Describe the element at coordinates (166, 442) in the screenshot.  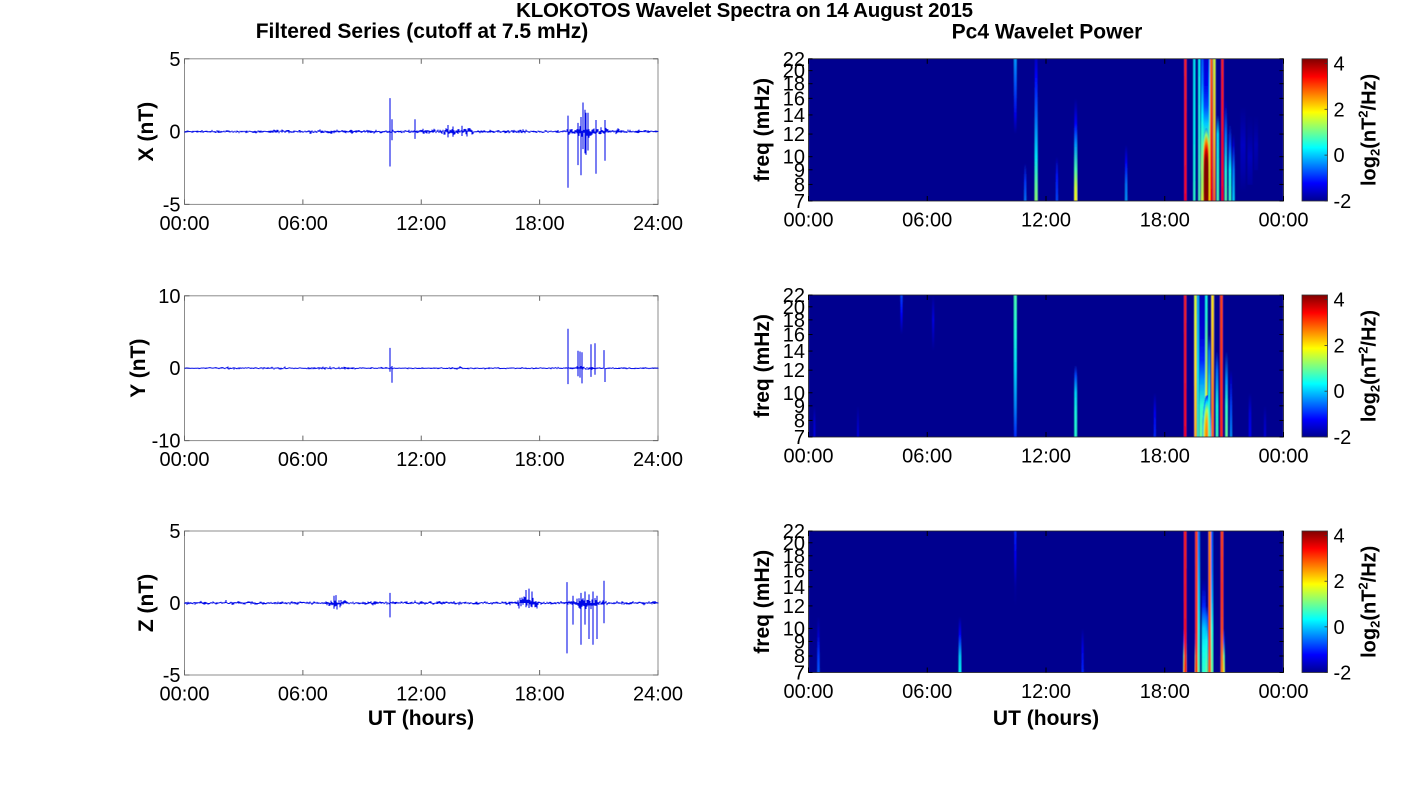
I see `svg-text: -10` at that location.